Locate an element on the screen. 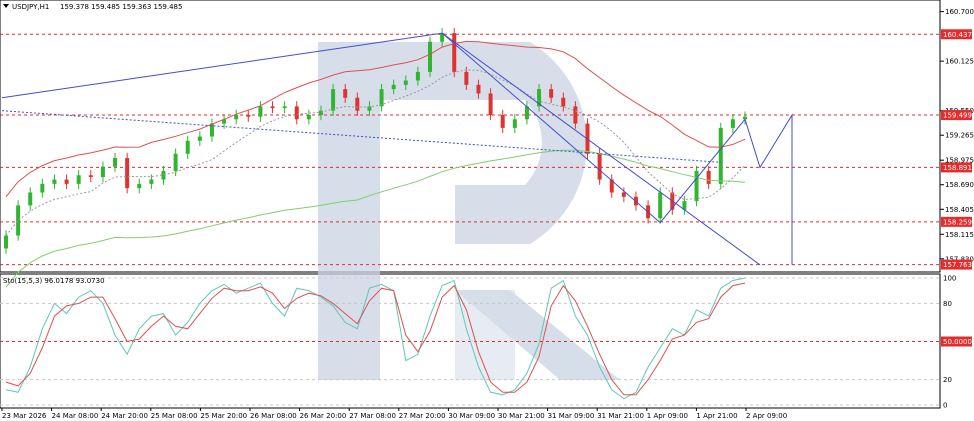 The height and width of the screenshot is (421, 974). time-tick-label: 24 Mar 20:00 is located at coordinates (124, 416).